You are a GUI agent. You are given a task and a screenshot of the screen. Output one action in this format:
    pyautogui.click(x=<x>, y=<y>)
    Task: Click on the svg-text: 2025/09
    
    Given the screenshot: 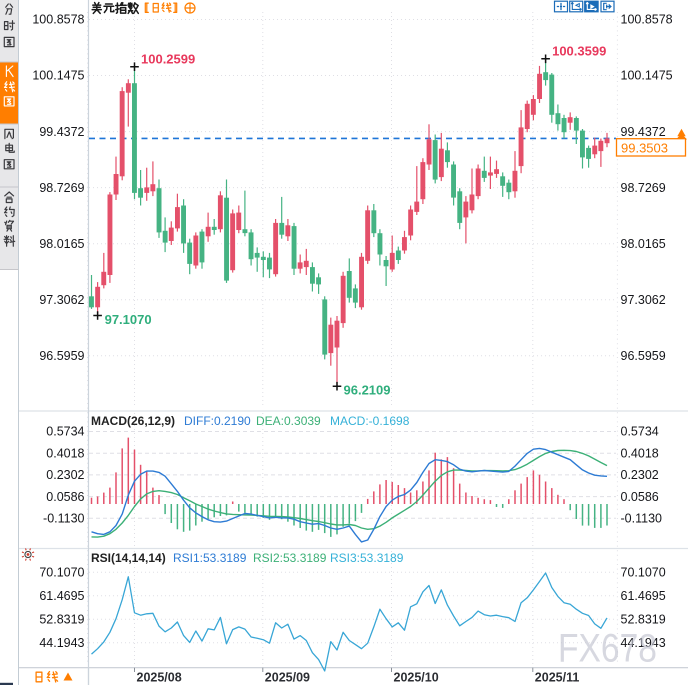 What is the action you would take?
    pyautogui.click(x=287, y=678)
    